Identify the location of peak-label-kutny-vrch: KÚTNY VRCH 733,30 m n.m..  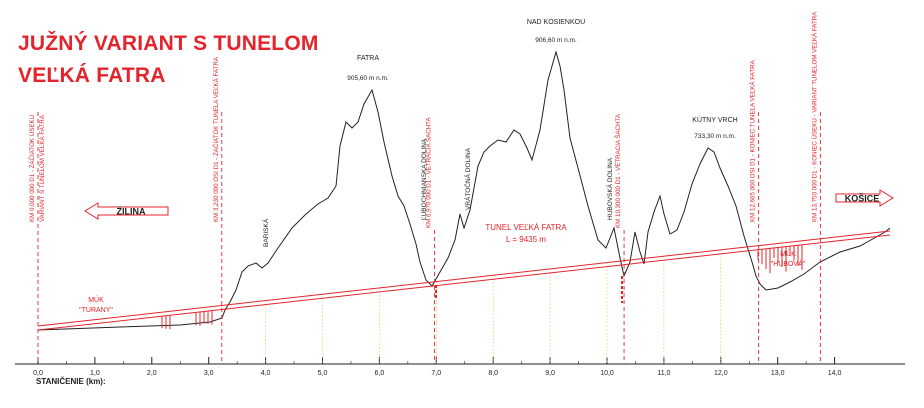
(714, 127).